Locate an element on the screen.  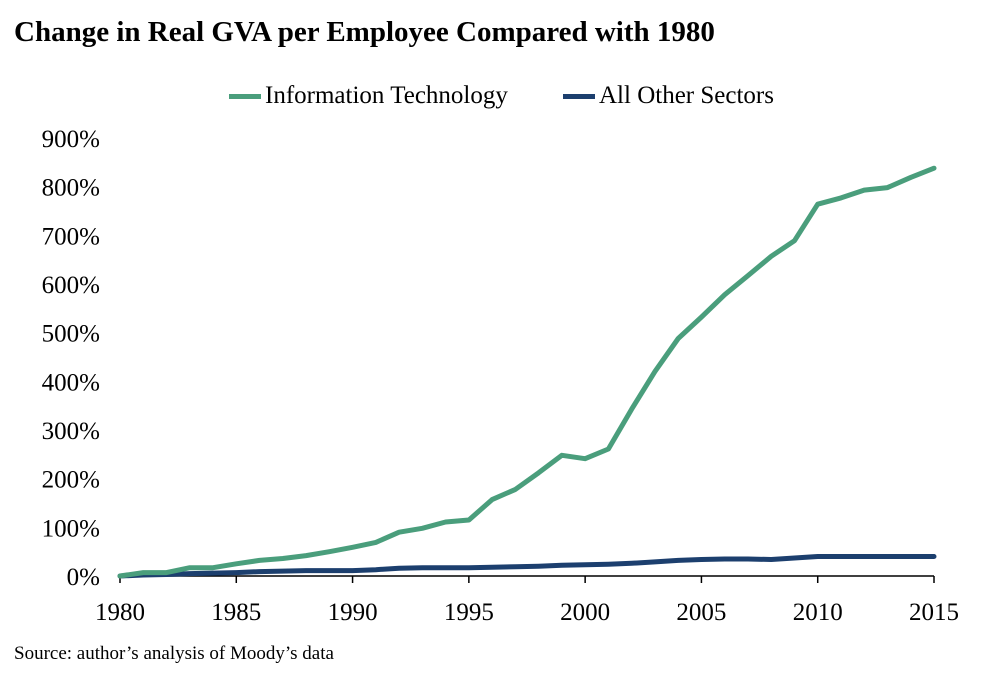
series-line-all-other-sectors is located at coordinates (527, 566).